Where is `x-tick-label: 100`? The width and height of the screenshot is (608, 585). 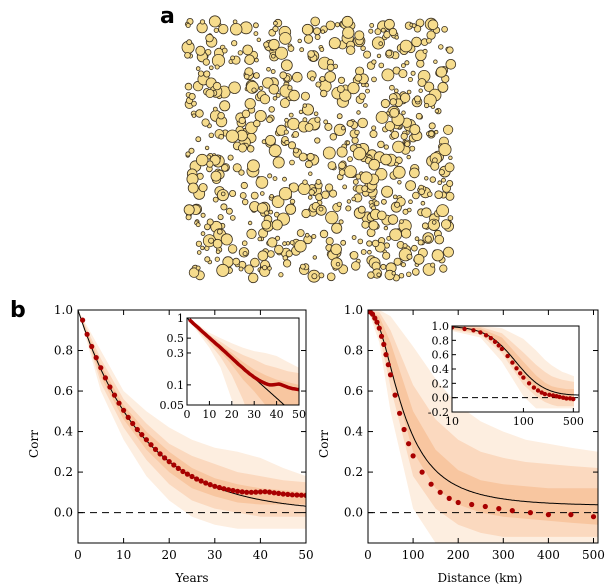
x-tick-label: 100 is located at coordinates (413, 555).